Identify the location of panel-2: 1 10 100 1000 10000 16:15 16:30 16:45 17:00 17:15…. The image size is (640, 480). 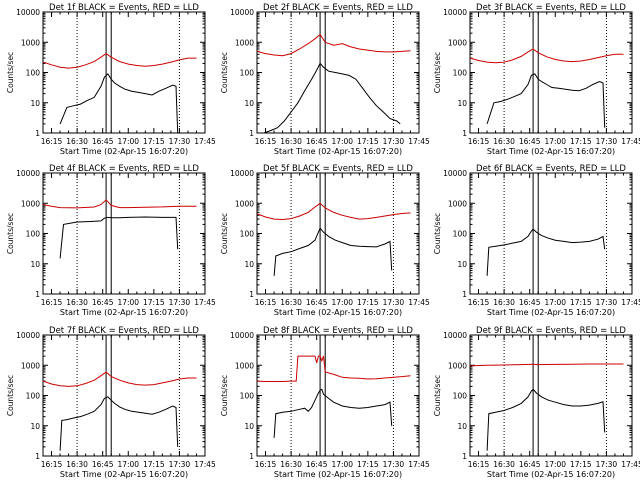
(325, 79).